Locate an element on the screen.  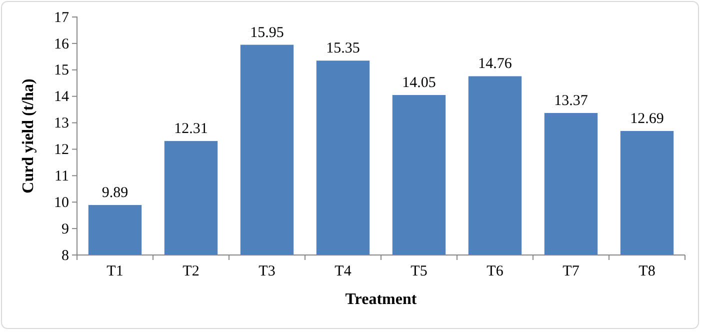
x-tick-label: T6 is located at coordinates (495, 272).